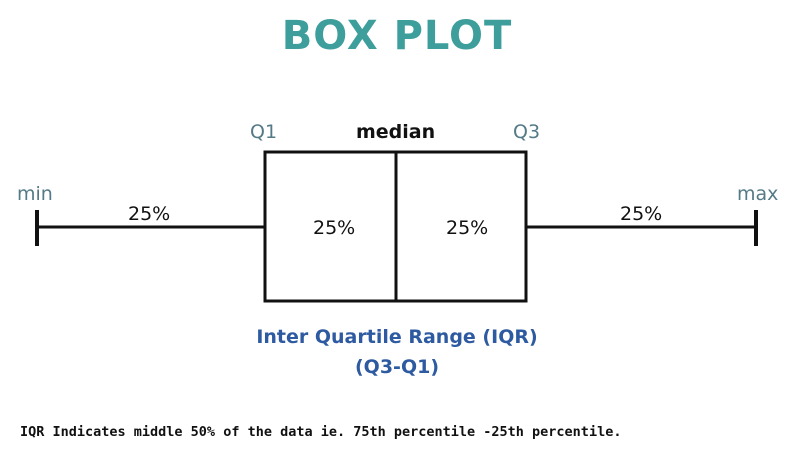 This screenshot has width=794, height=468. I want to click on q1-label: Q1, so click(264, 132).